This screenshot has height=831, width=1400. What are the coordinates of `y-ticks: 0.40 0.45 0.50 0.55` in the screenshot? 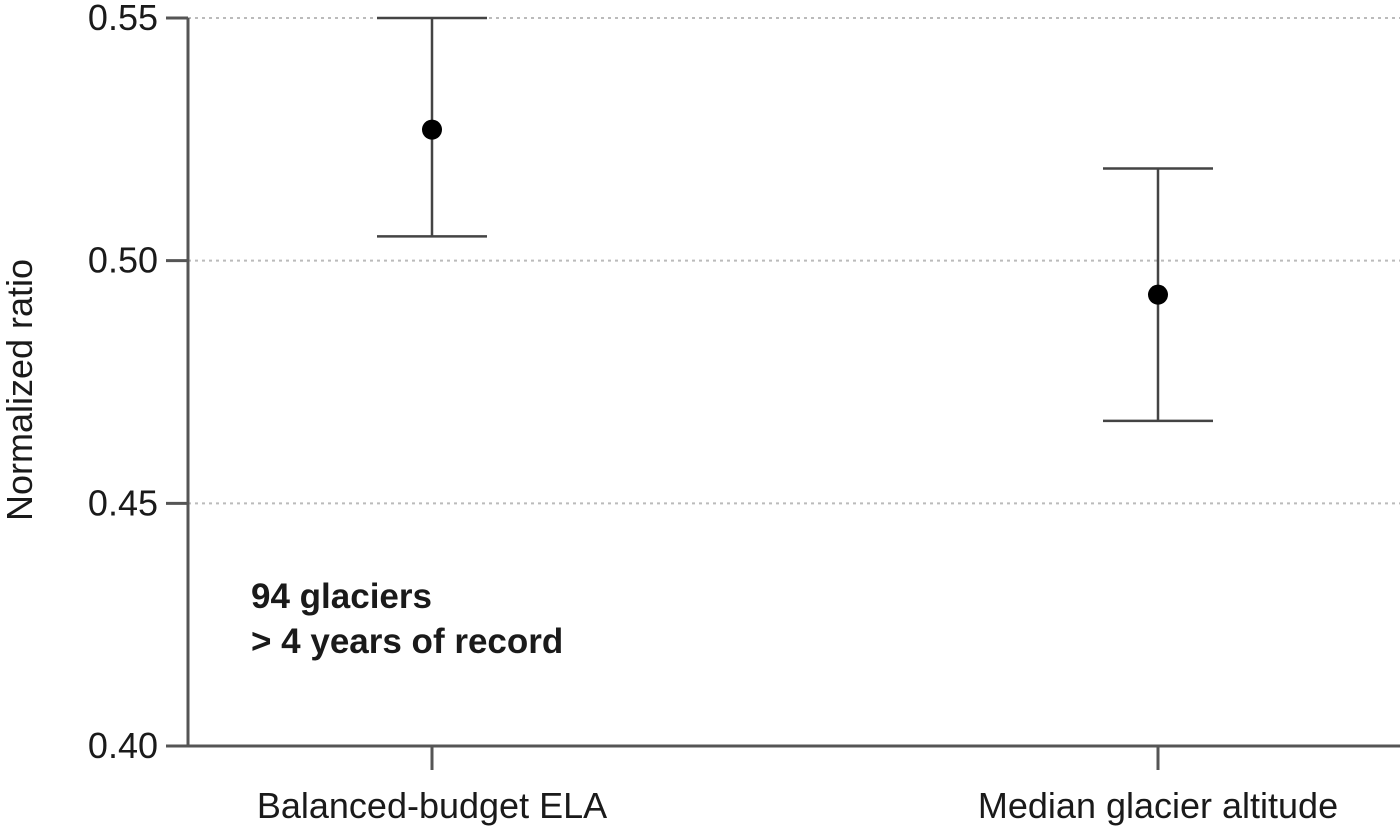 It's located at (138, 383).